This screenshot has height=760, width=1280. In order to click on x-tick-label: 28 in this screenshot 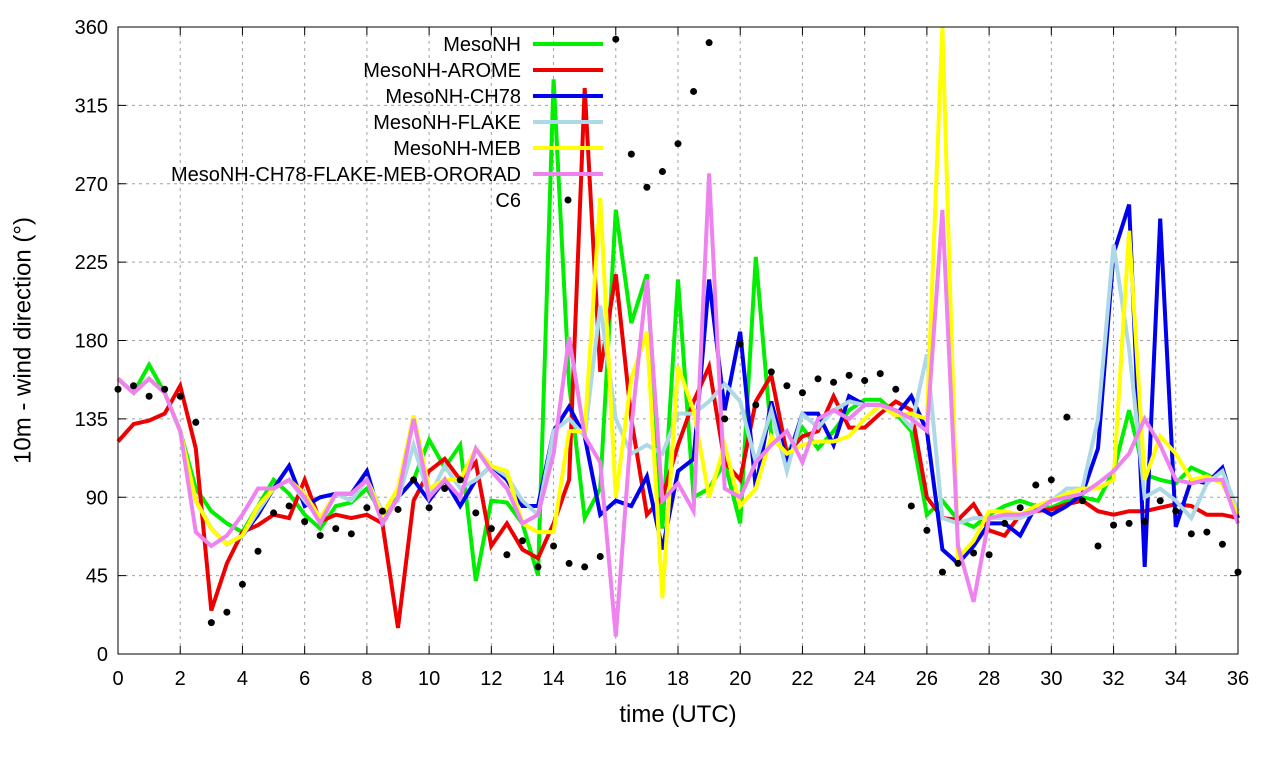, I will do `click(989, 679)`.